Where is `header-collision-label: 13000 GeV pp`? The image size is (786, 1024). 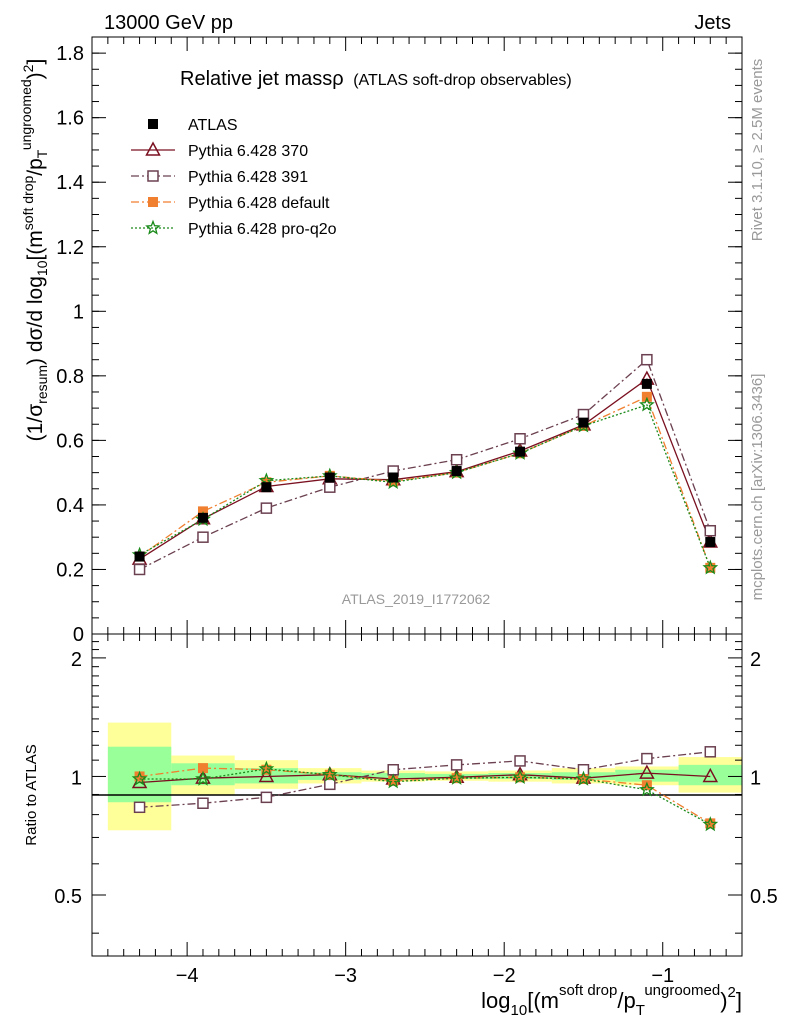
header-collision-label: 13000 GeV pp is located at coordinates (168, 23).